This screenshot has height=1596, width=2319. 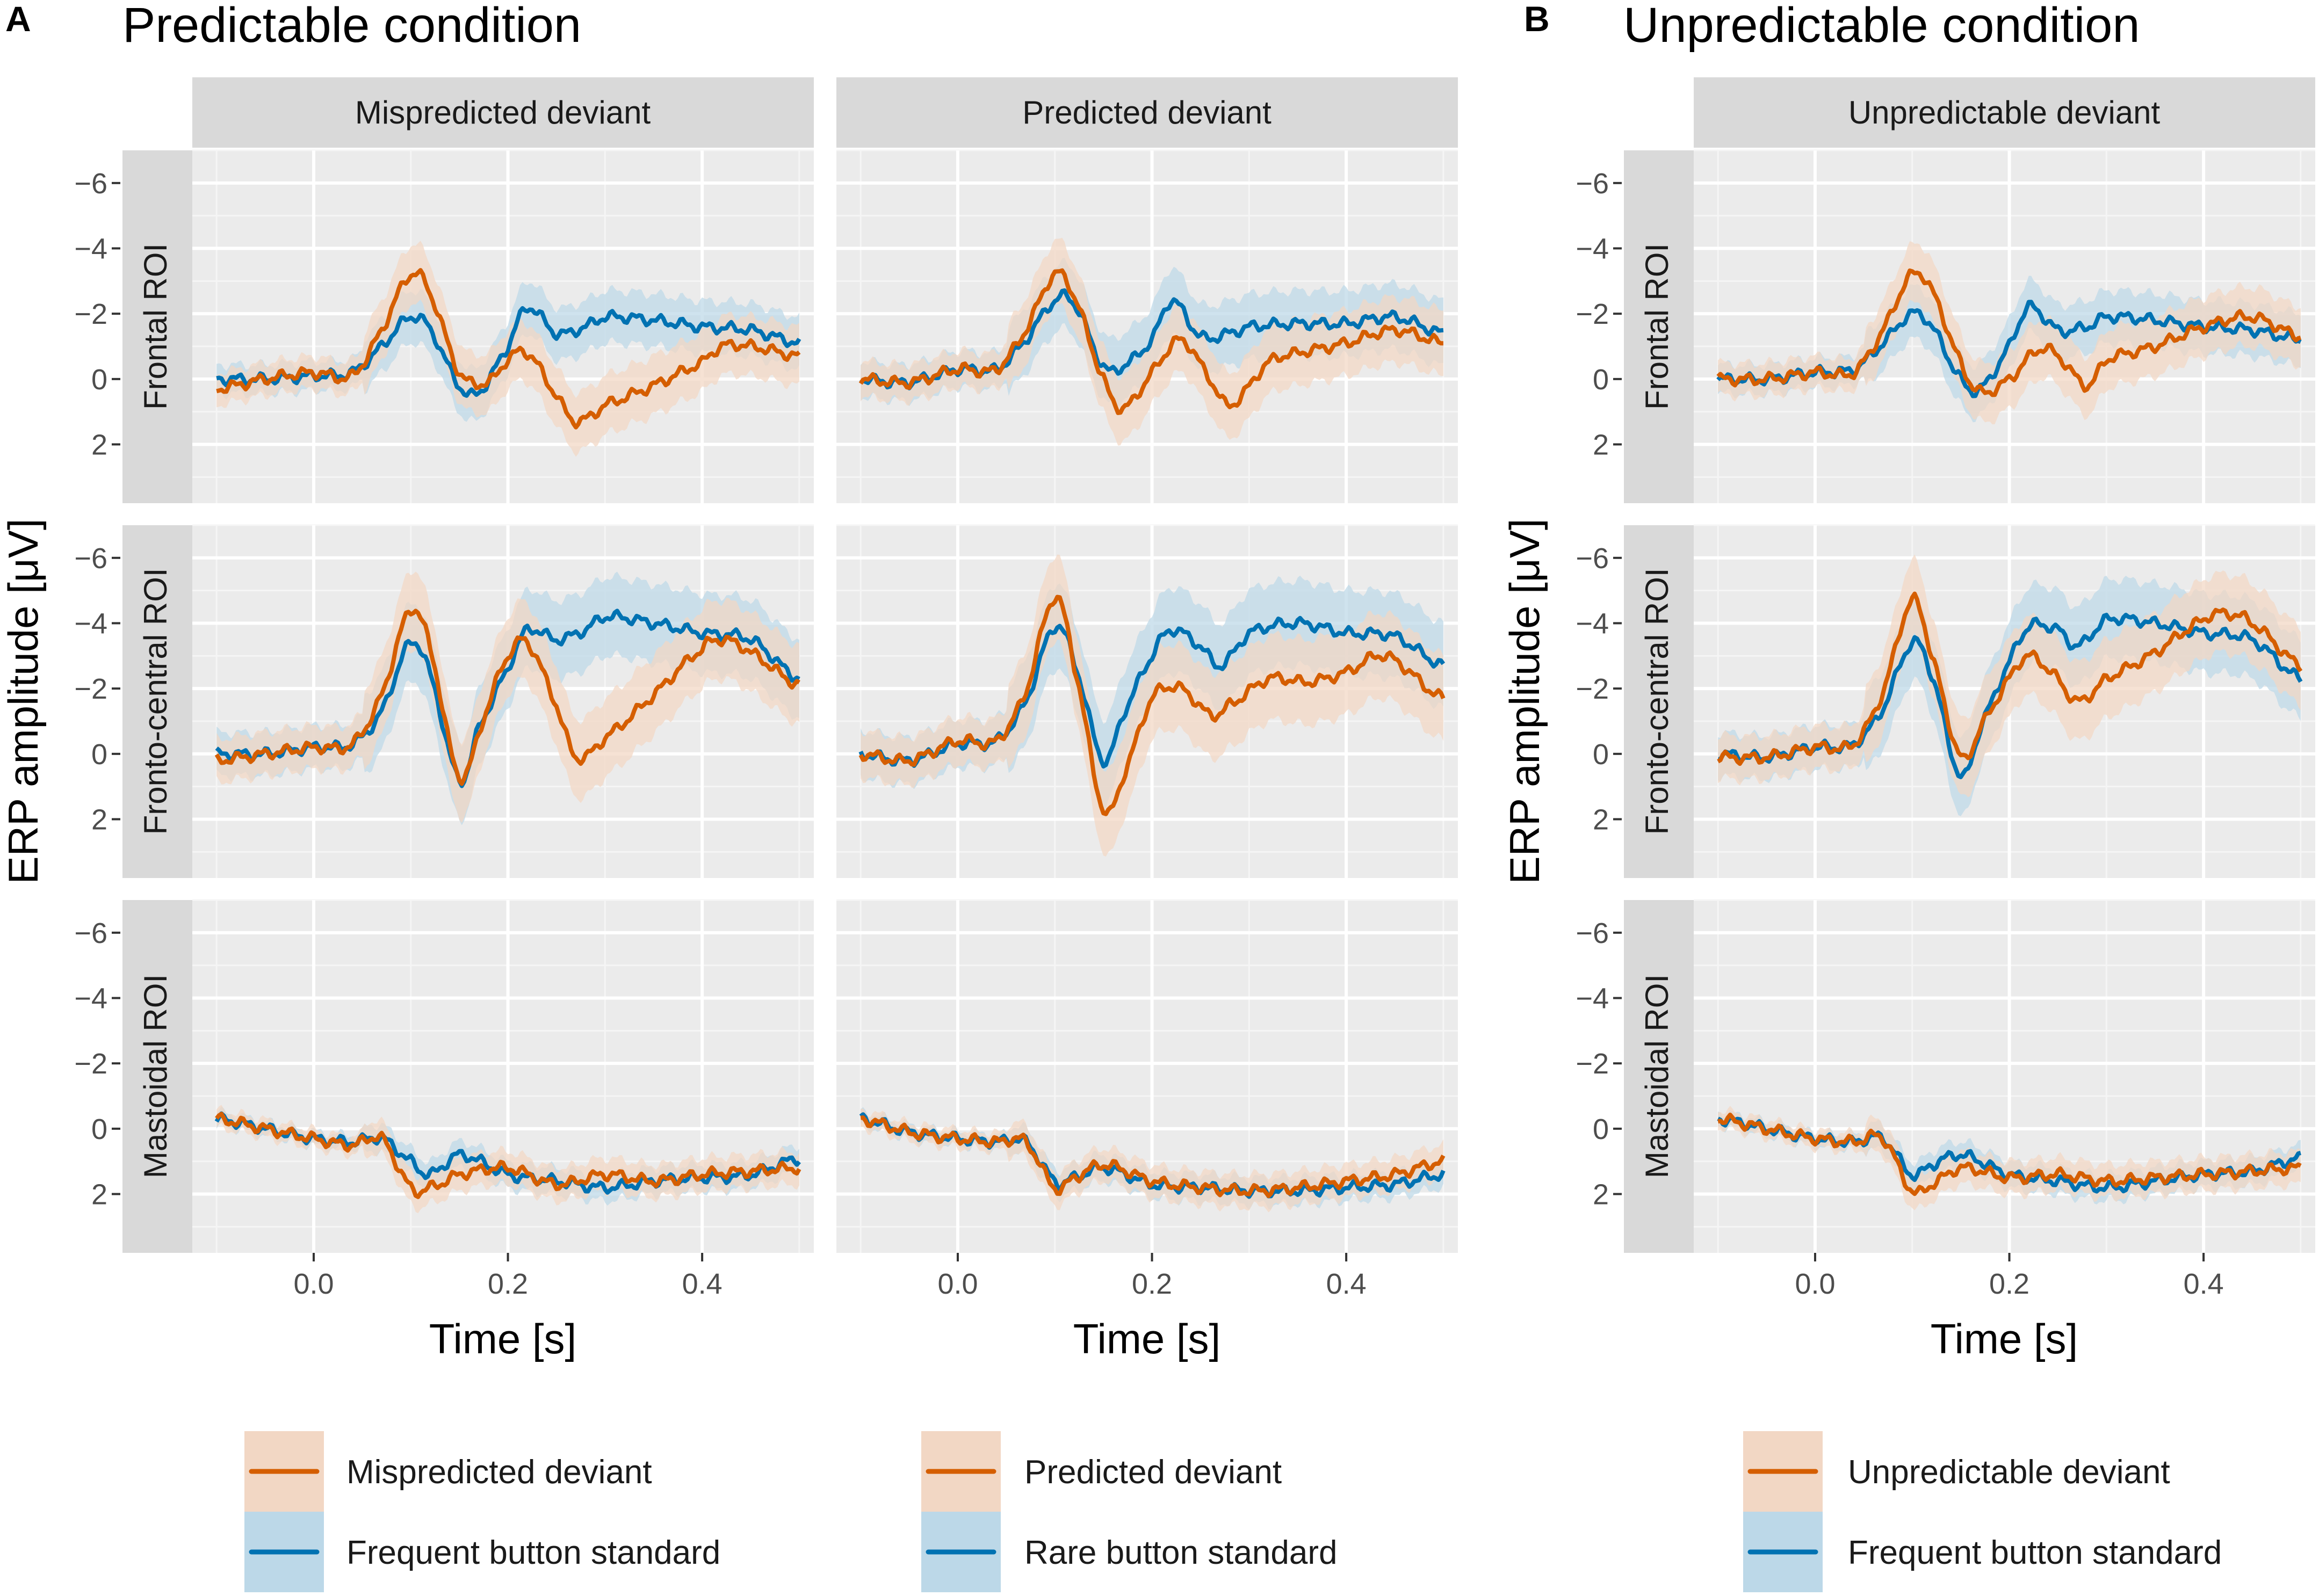 I want to click on column-strip-predicted: Predicted deviant, so click(x=1147, y=112).